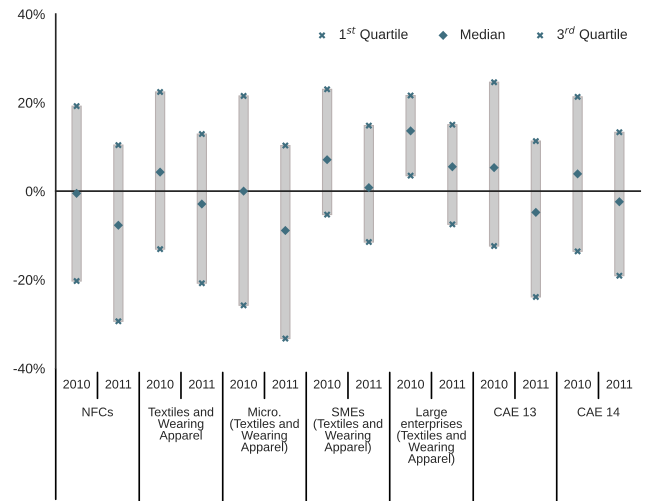 This screenshot has width=648, height=501. I want to click on text: Micro. (Textiles and Wearing Apparel), so click(264, 430).